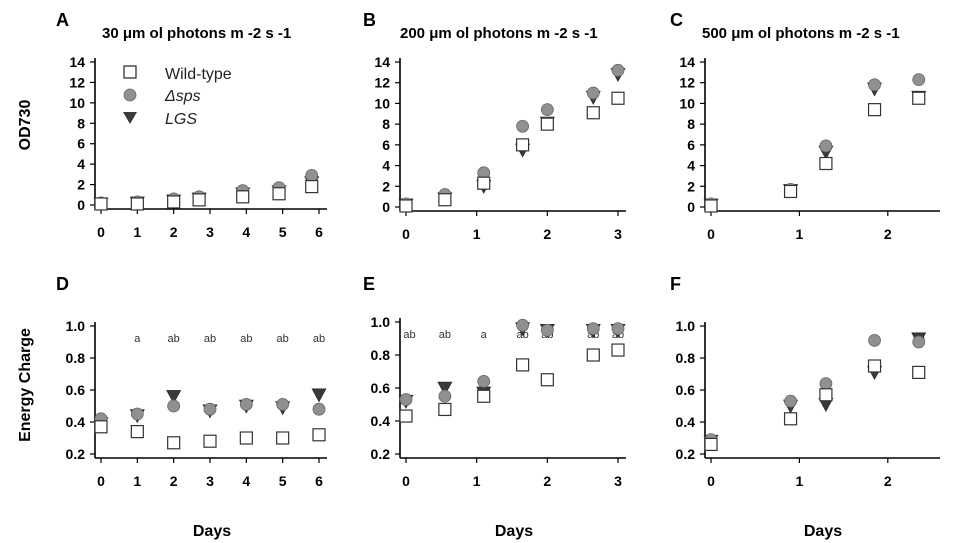 Image resolution: width=962 pixels, height=543 pixels. What do you see at coordinates (484, 335) in the screenshot?
I see `significance-label-e: a` at bounding box center [484, 335].